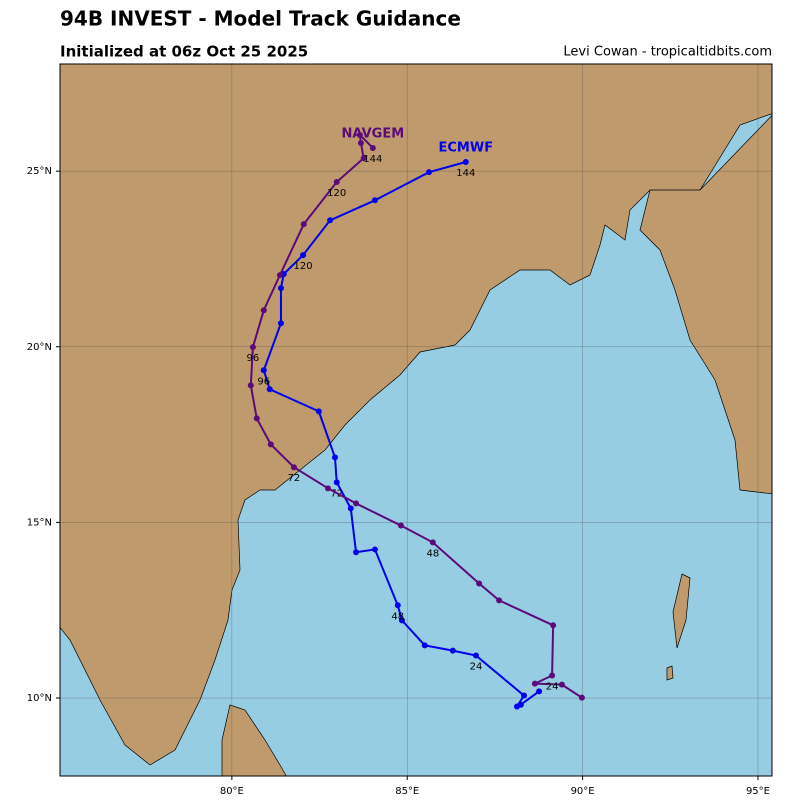 This screenshot has height=804, width=800. Describe the element at coordinates (294, 478) in the screenshot. I see `hour-label: 72` at that location.